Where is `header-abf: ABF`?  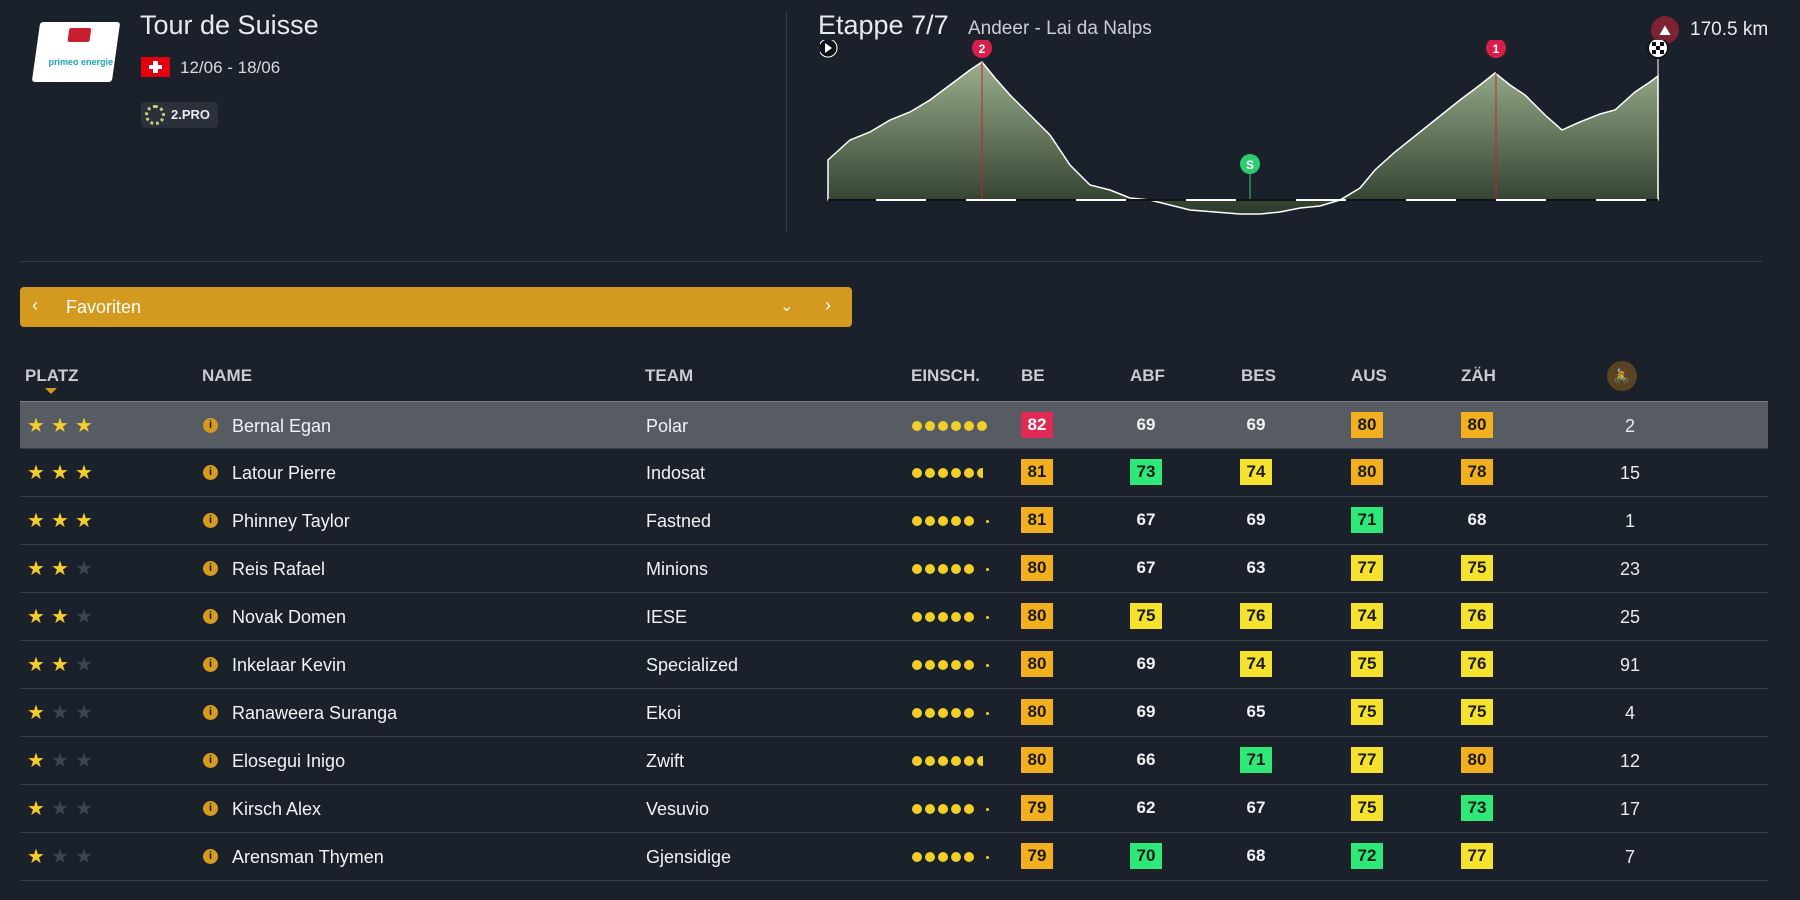 header-abf: ABF is located at coordinates (1147, 375).